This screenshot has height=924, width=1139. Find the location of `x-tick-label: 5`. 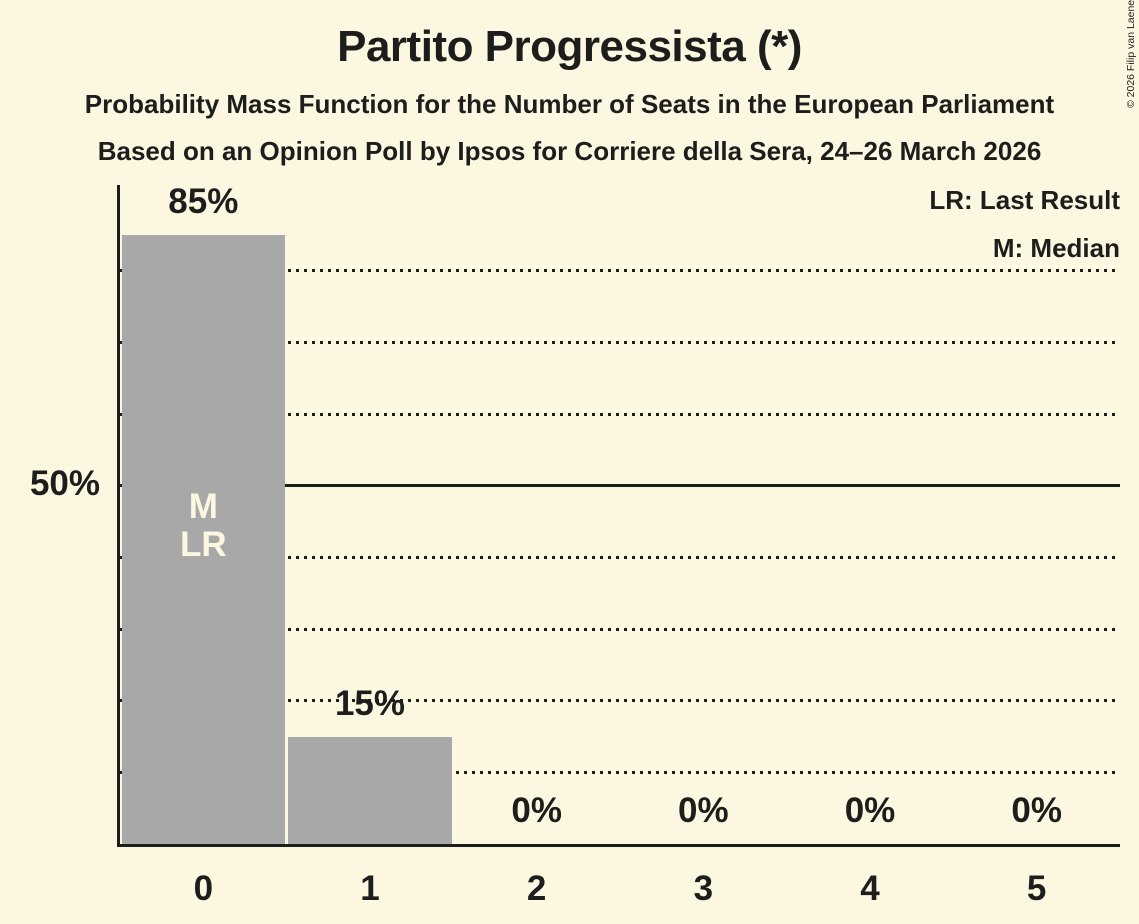

x-tick-label: 5 is located at coordinates (1036, 888).